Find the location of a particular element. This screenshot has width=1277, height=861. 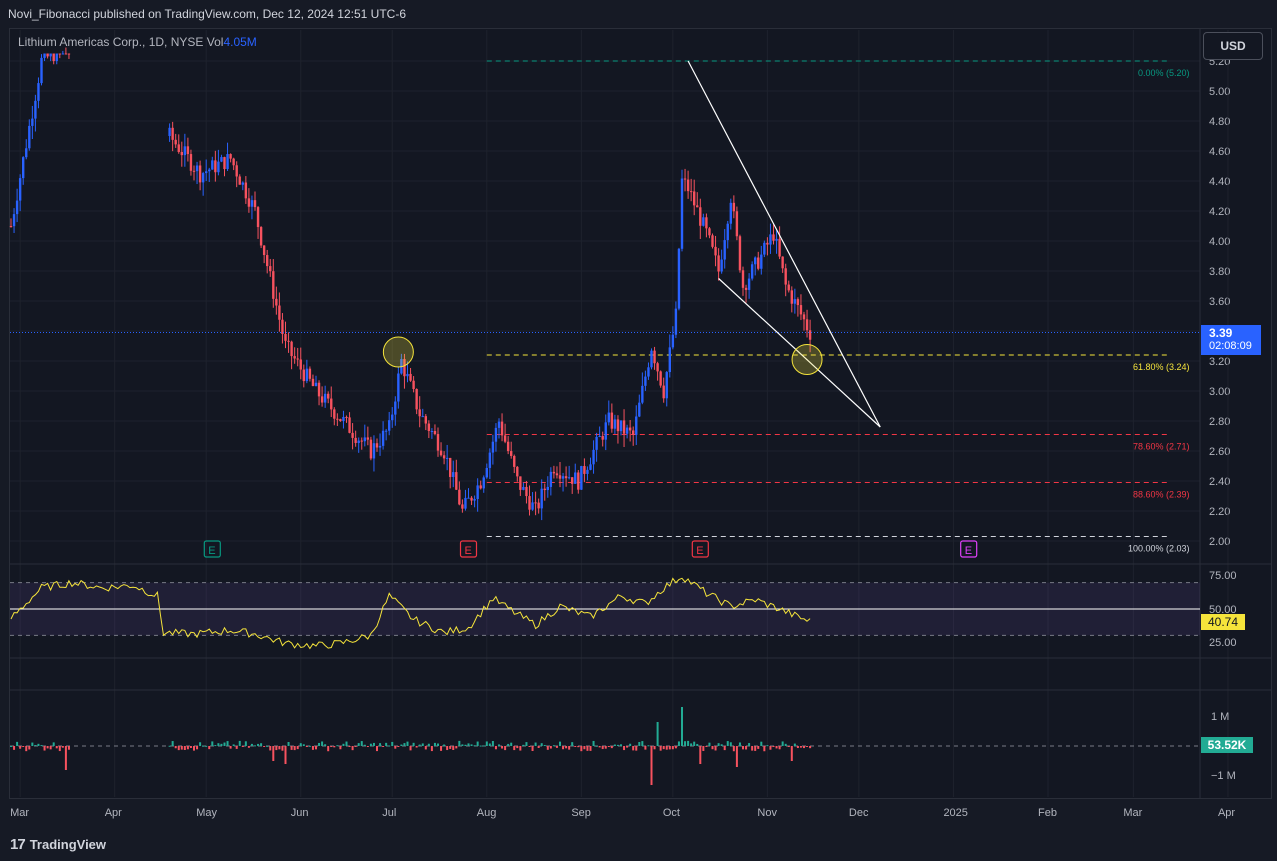

wedge-lower-line is located at coordinates (799, 353).